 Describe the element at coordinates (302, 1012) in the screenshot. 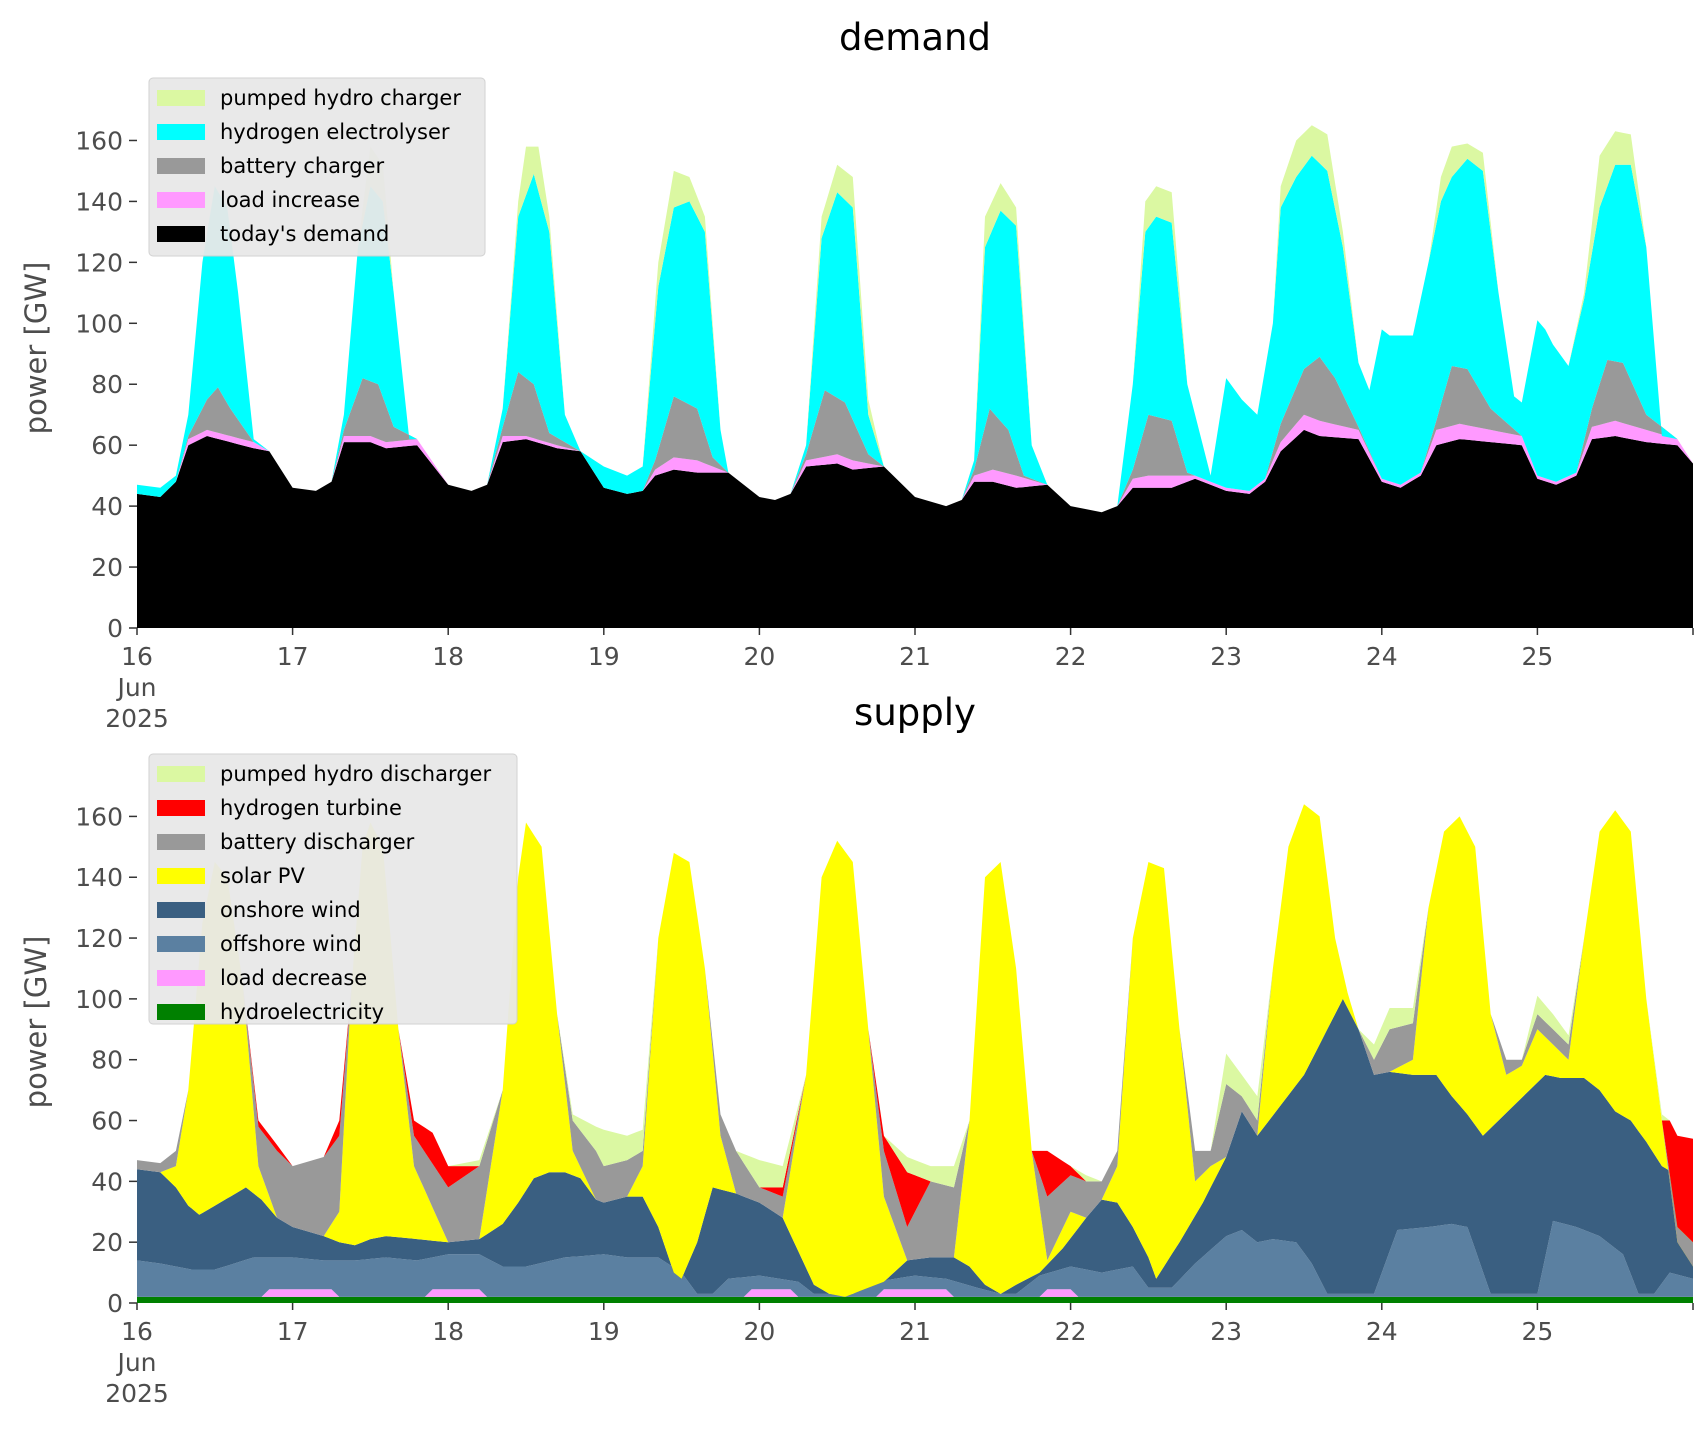

I see `legend-label: hydroelectricity` at that location.